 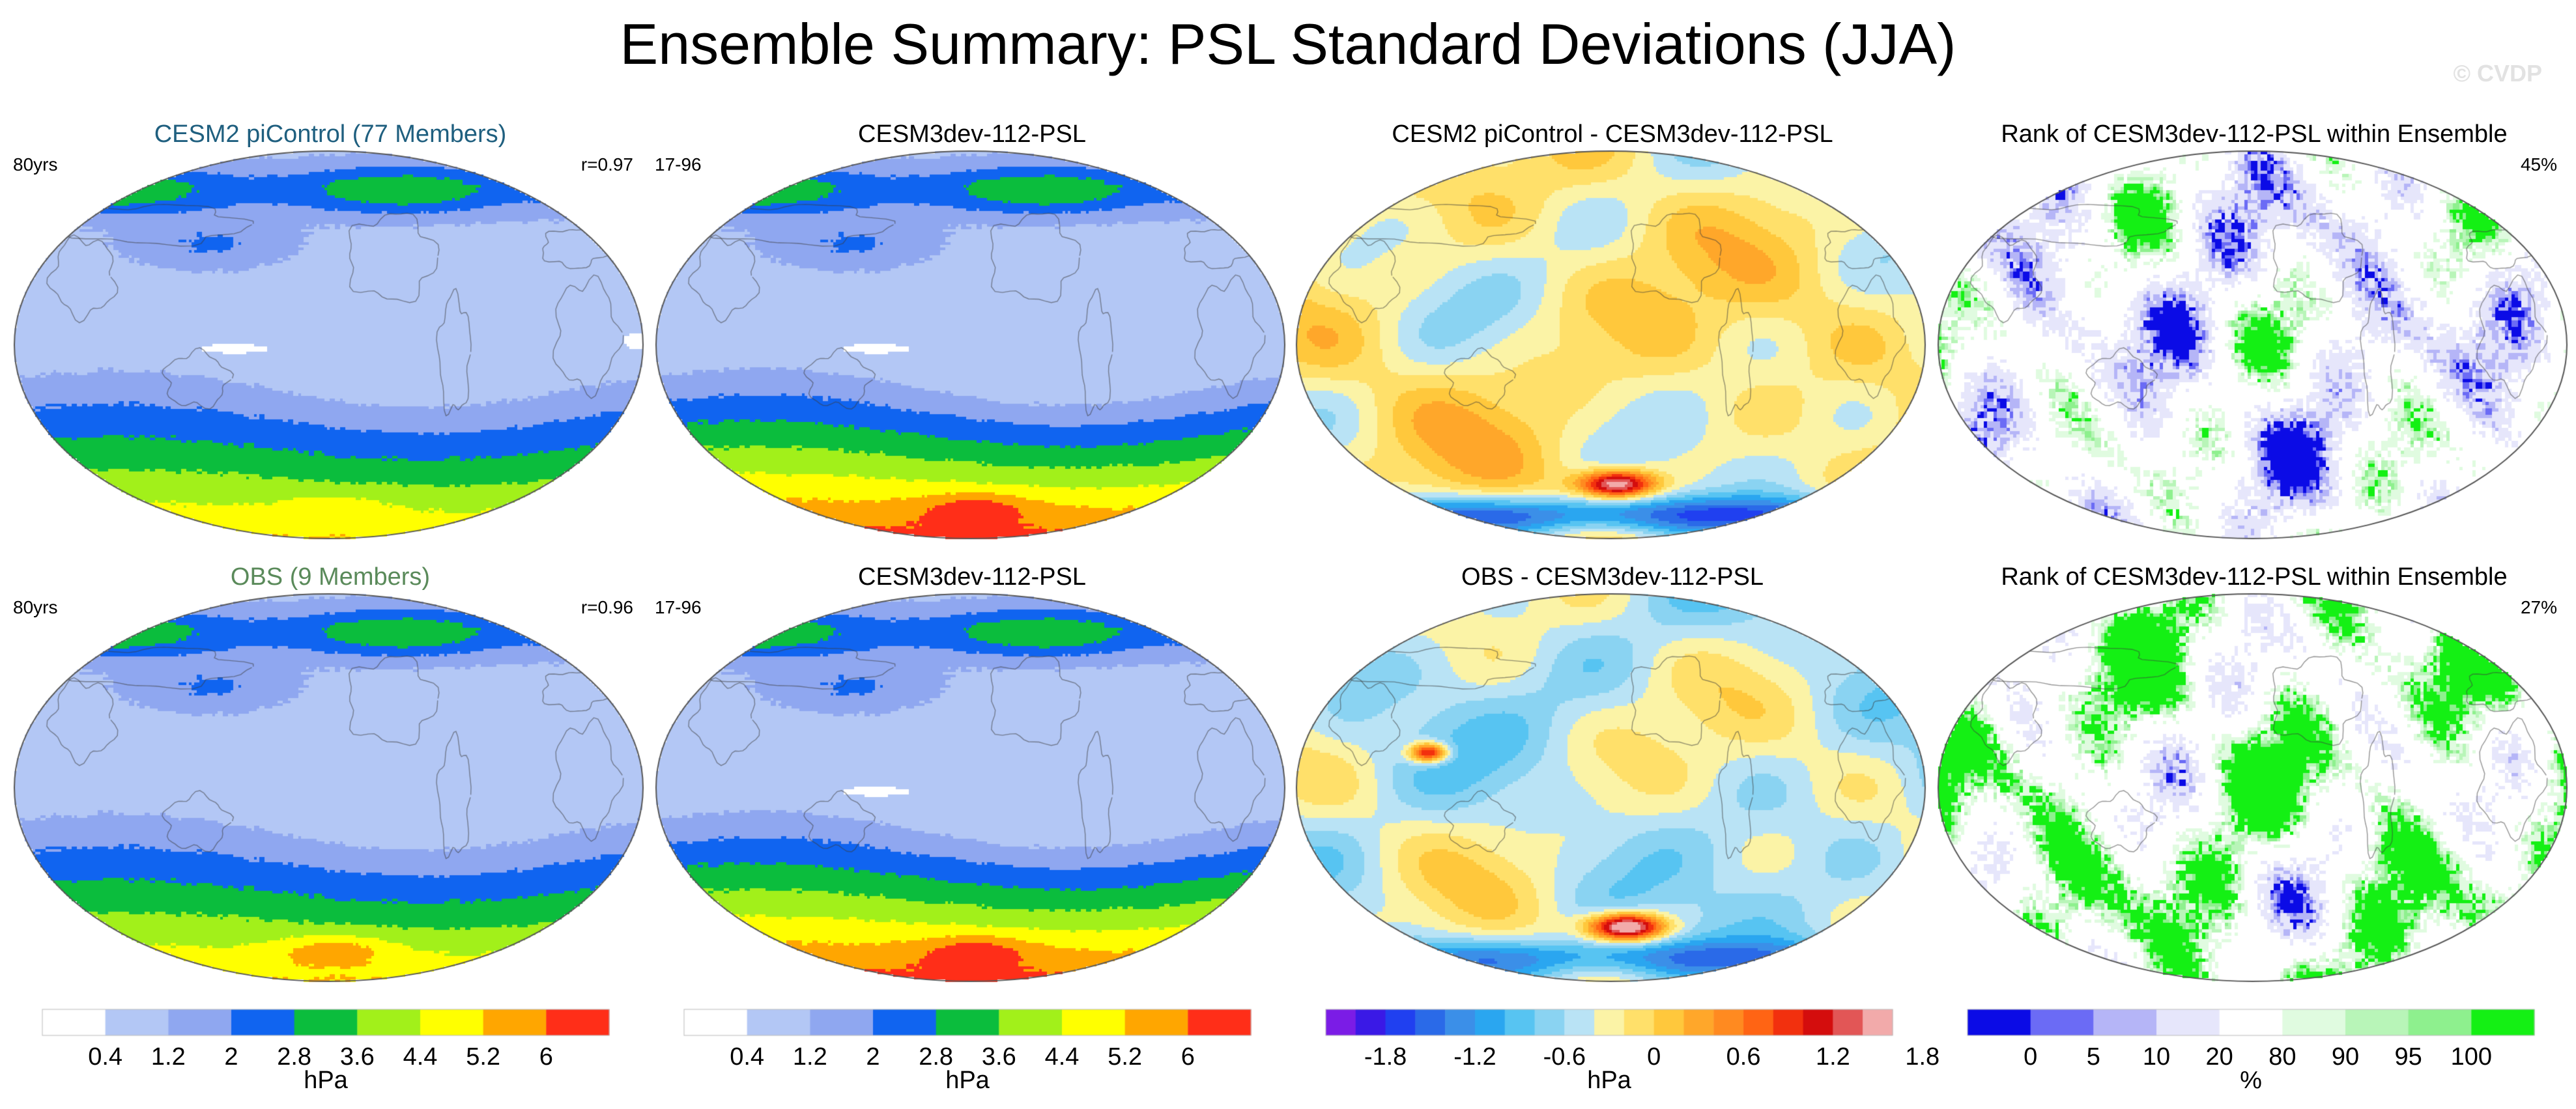 I want to click on panel-title: OBS - CESM3dev-112-PSL, so click(x=1613, y=577).